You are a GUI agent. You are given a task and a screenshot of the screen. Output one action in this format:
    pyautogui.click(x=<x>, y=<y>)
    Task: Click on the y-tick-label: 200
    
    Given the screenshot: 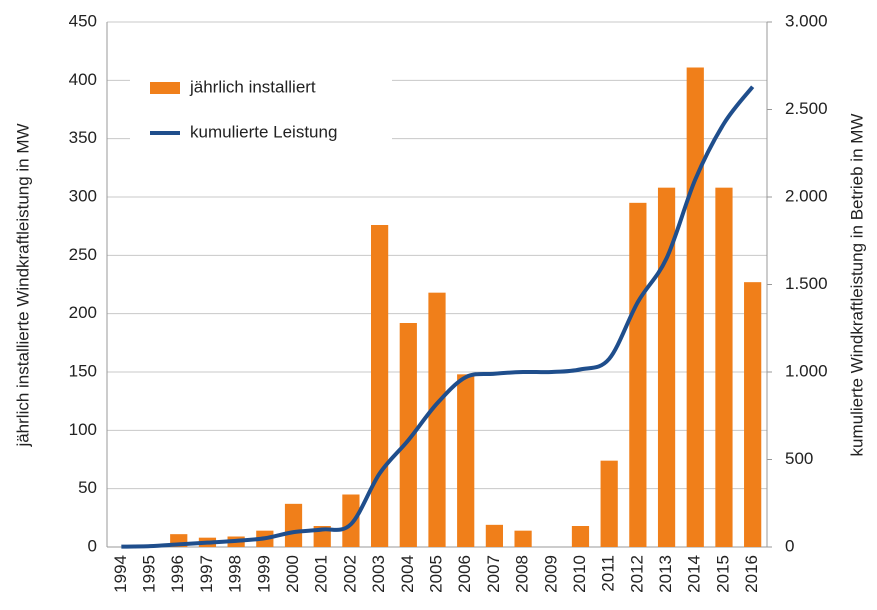 What is the action you would take?
    pyautogui.click(x=83, y=312)
    